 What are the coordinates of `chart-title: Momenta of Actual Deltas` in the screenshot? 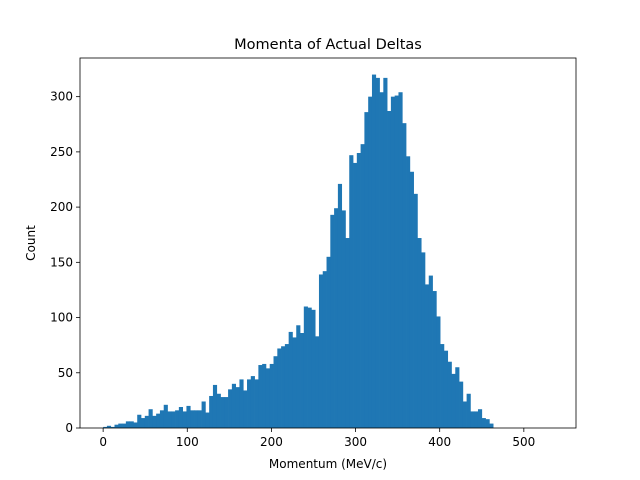 It's located at (328, 45).